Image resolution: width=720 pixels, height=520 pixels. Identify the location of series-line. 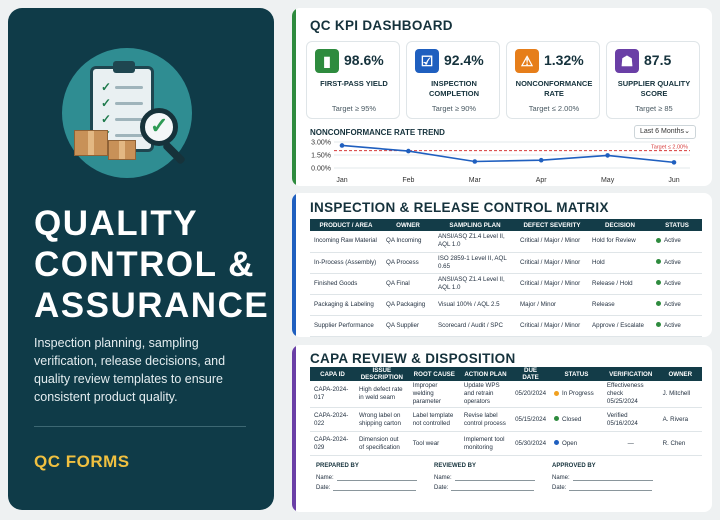
(508, 154).